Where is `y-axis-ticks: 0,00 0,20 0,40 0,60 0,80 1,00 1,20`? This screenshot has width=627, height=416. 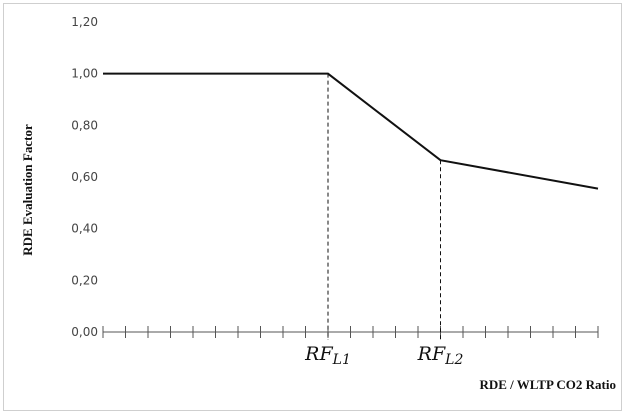
y-axis-ticks: 0,00 0,20 0,40 0,60 0,80 1,00 1,20 is located at coordinates (84, 177).